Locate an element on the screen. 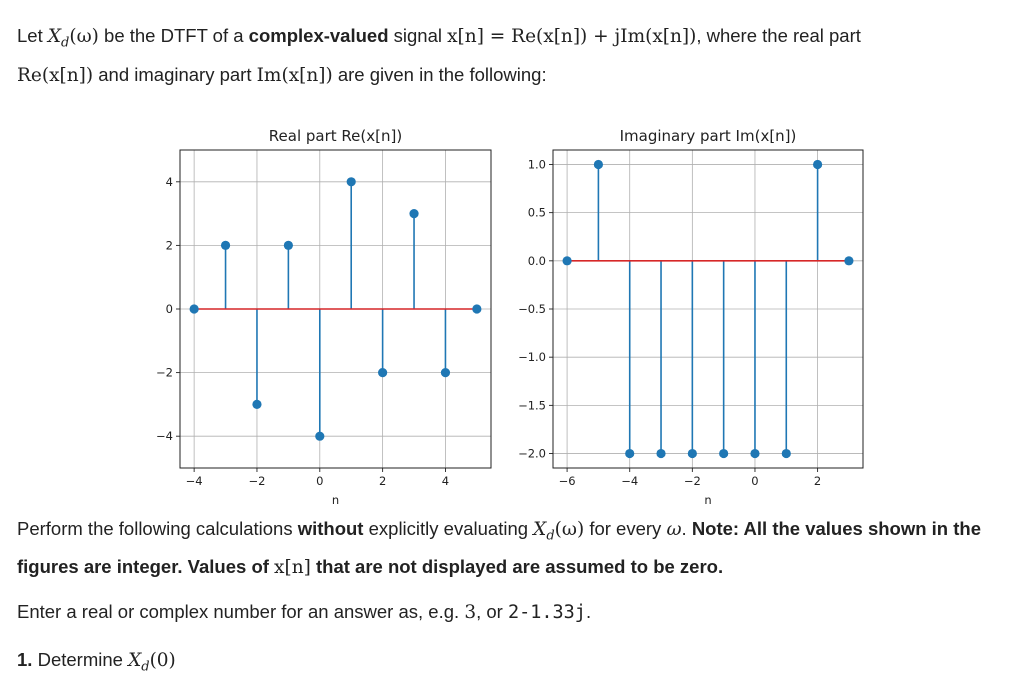  imag-part-expr: Im(x[n]) is located at coordinates (294, 75).